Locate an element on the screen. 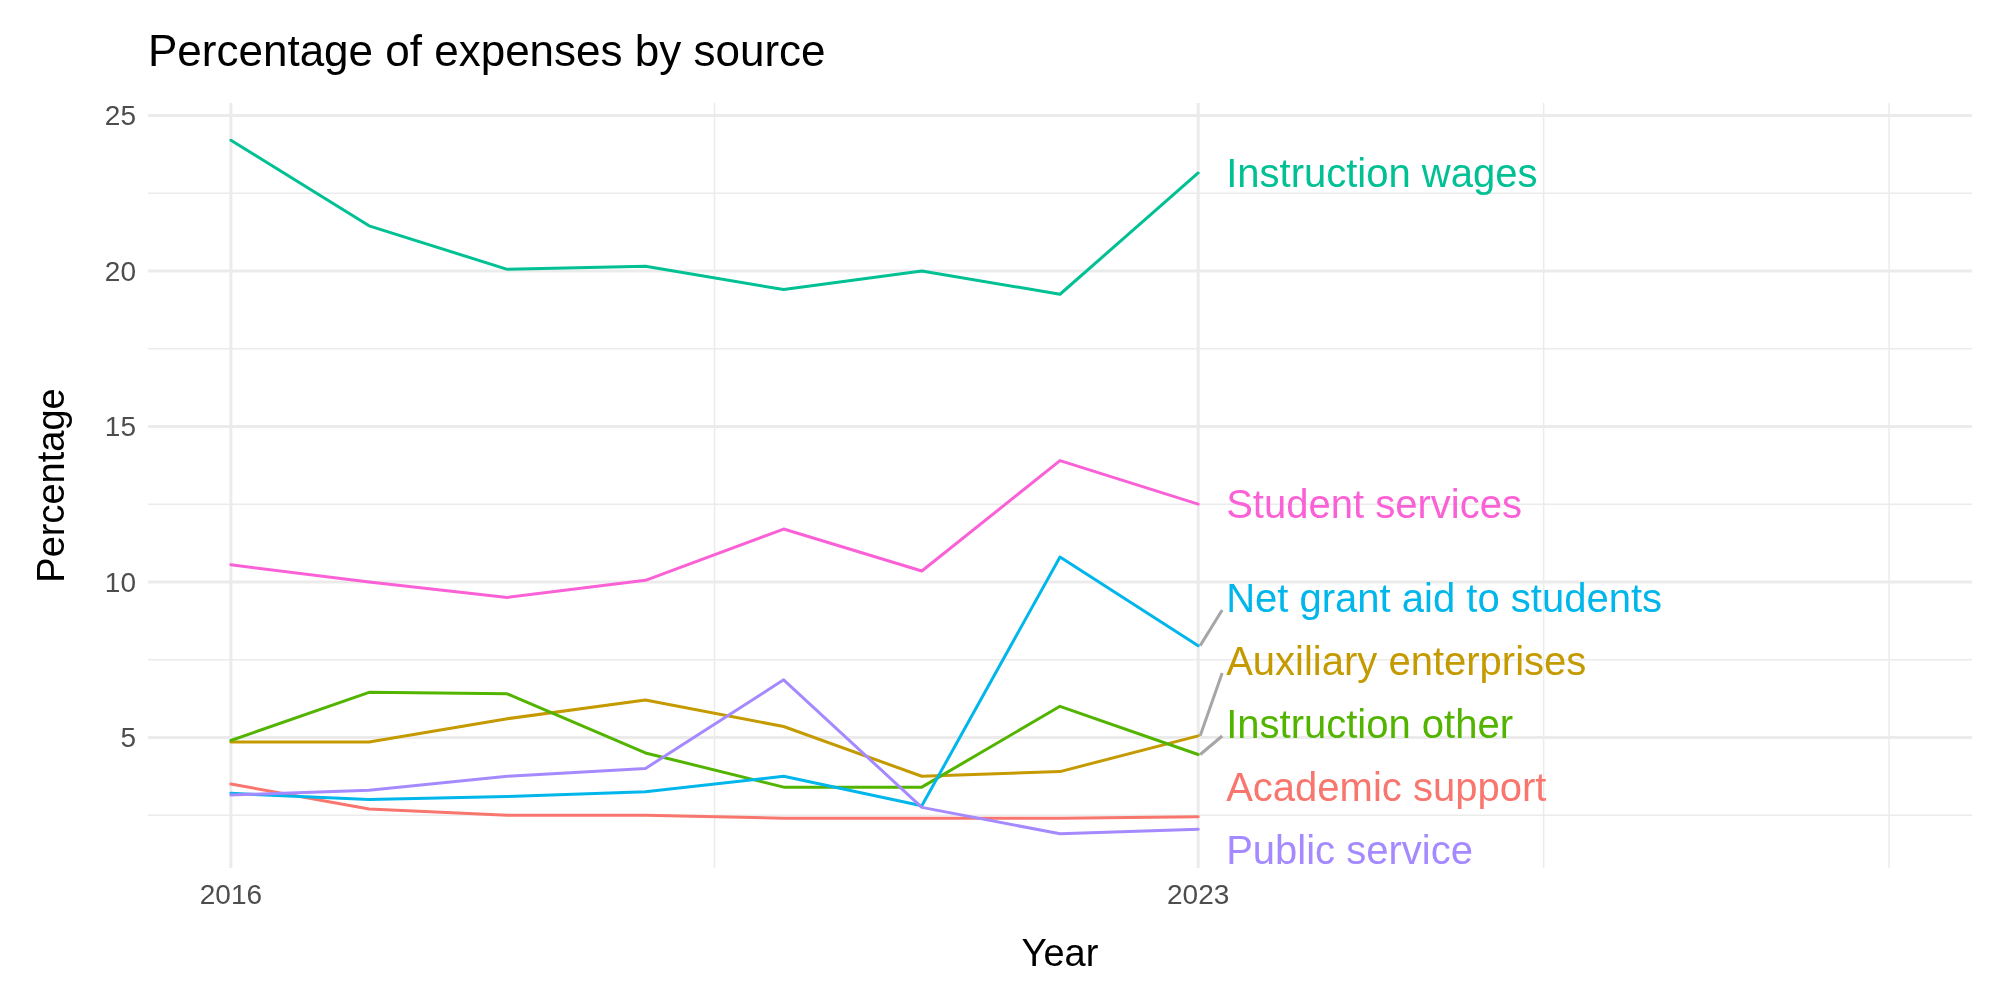 This screenshot has width=2000, height=1000. y-tick-label: 15 is located at coordinates (120, 427).